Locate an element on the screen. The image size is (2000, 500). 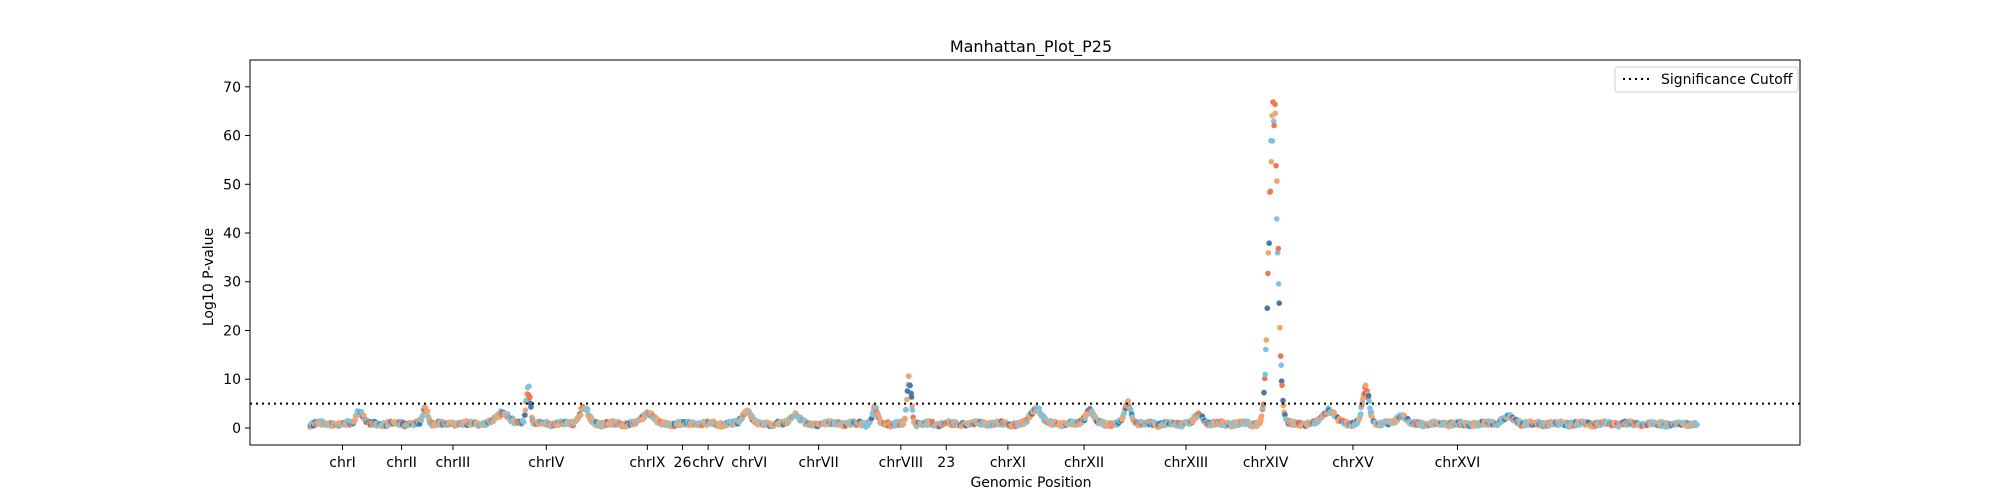
x-tick-label: chrXIII is located at coordinates (1186, 463).